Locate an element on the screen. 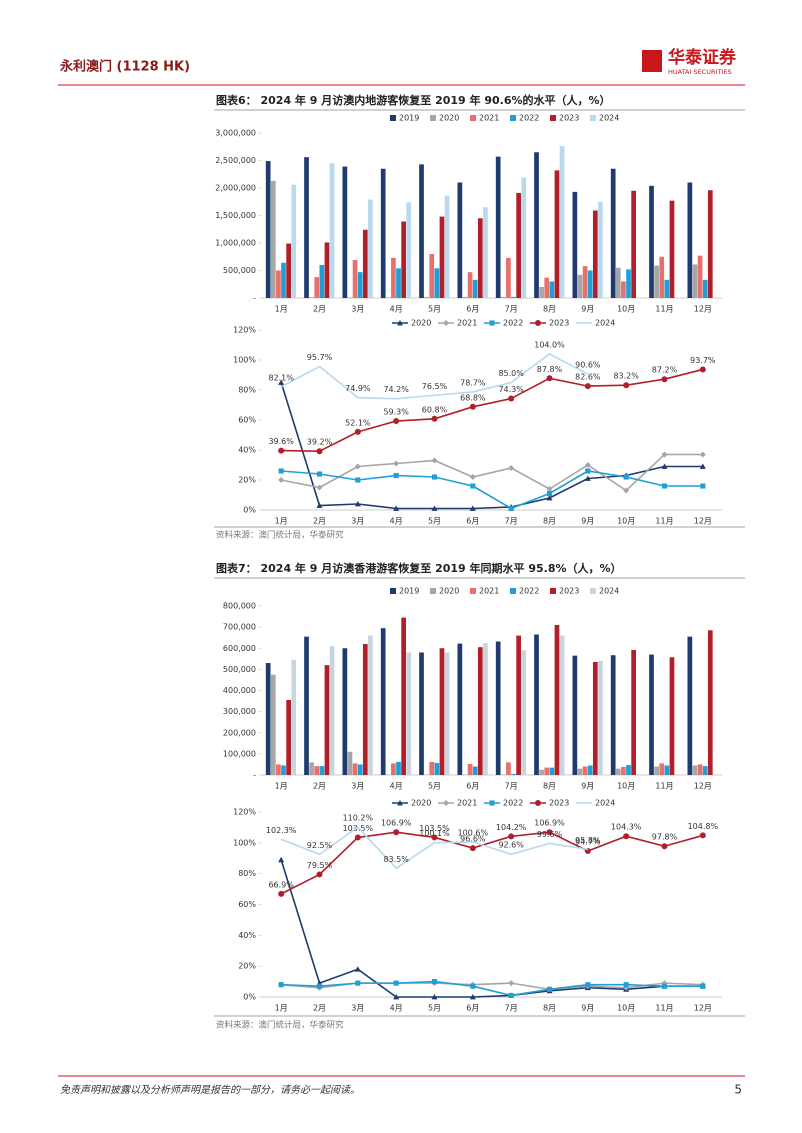 This screenshot has width=802, height=1133. data-label: 39.2% is located at coordinates (320, 442).